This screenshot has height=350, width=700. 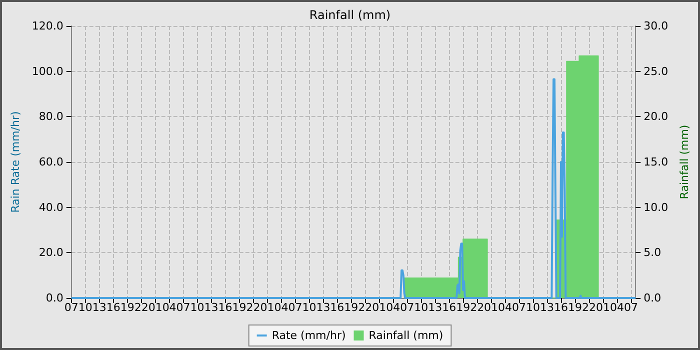 I want to click on legend-label: Rainfall (mm), so click(x=406, y=335).